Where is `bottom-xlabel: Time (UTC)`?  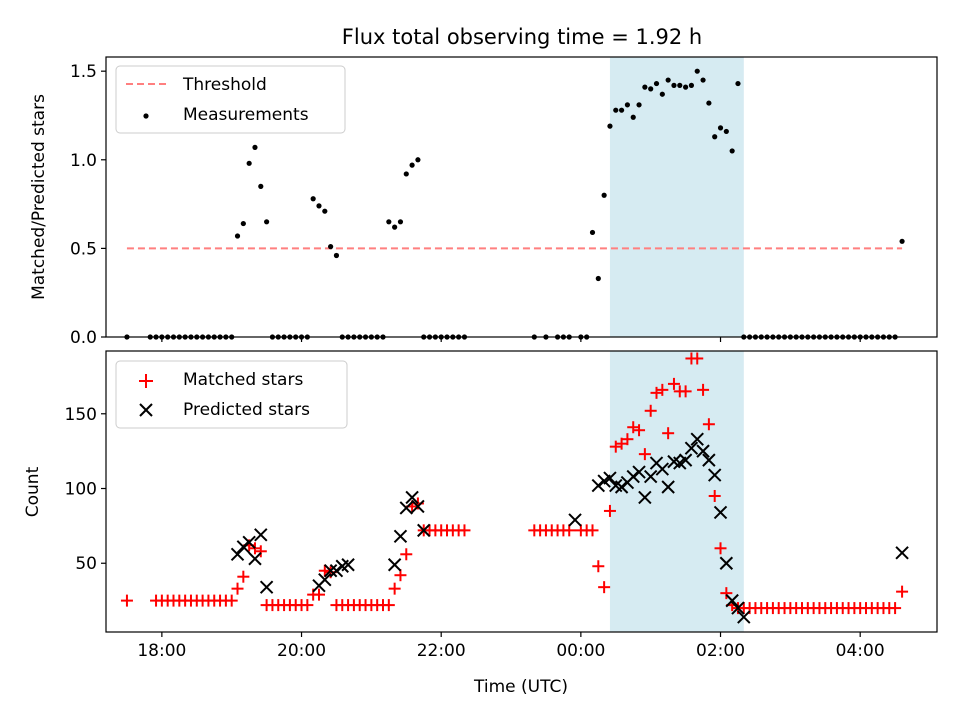 bottom-xlabel: Time (UTC) is located at coordinates (520, 687).